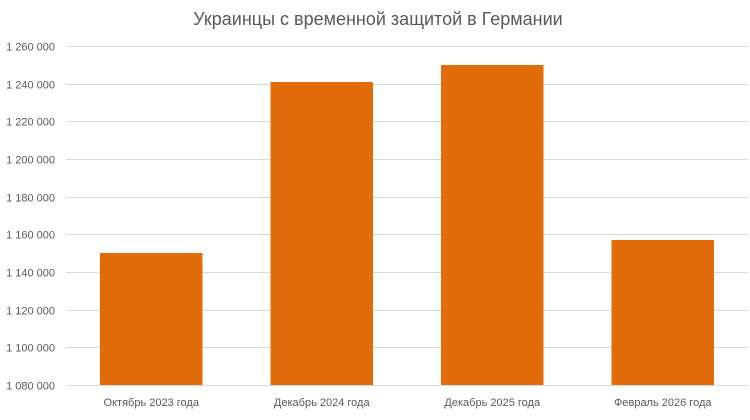  Describe the element at coordinates (30, 274) in the screenshot. I see `y-tick-label: 1 140 000` at that location.